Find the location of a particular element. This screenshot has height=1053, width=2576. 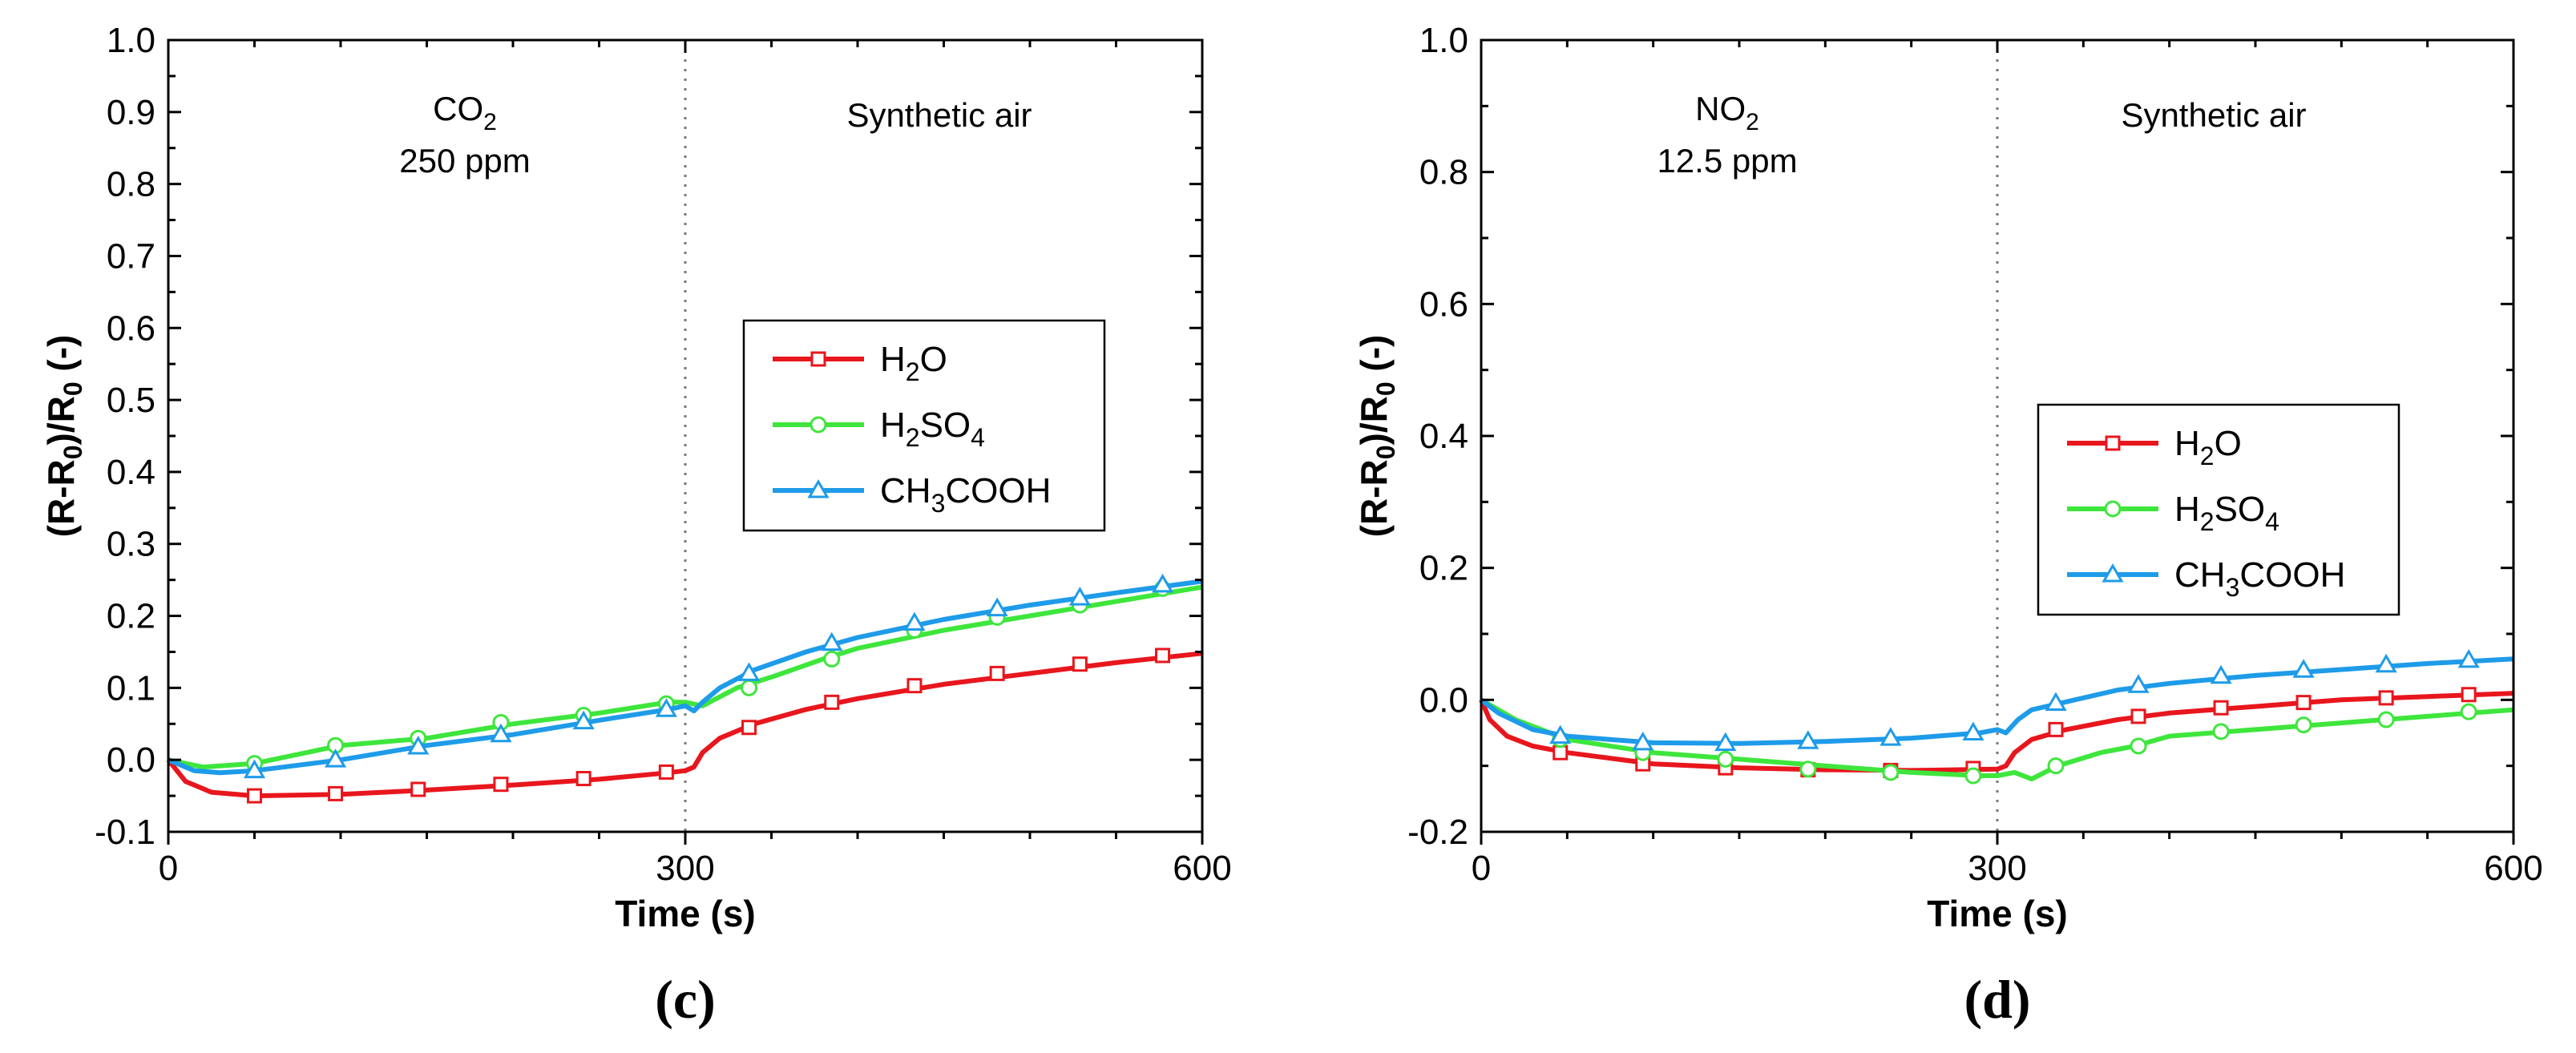

legend: H2O H2SO4 CH3COOH is located at coordinates (2218, 509).